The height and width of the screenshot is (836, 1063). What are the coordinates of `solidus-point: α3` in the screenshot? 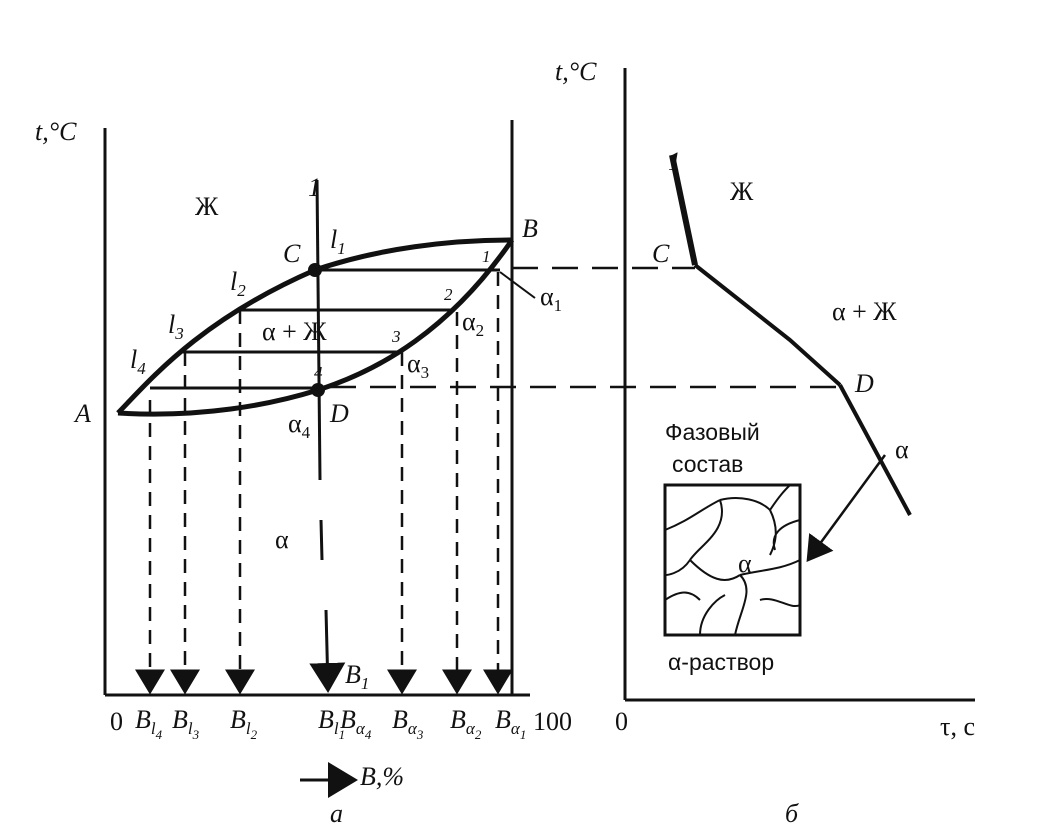 It's located at (418, 365).